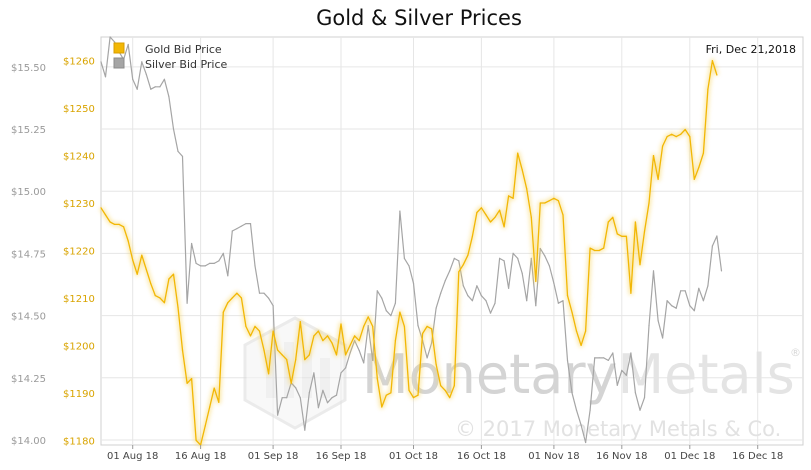  What do you see at coordinates (413, 456) in the screenshot?
I see `x-tick-label: 01 Oct 18` at bounding box center [413, 456].